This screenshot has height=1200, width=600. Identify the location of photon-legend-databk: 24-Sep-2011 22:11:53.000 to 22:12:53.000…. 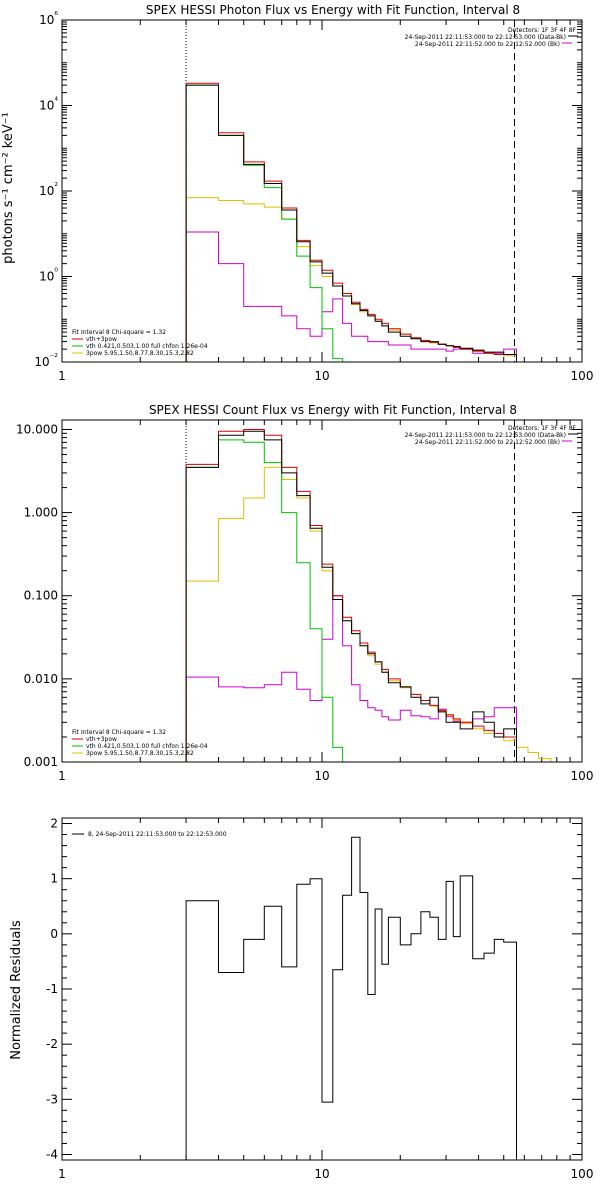
(485, 37).